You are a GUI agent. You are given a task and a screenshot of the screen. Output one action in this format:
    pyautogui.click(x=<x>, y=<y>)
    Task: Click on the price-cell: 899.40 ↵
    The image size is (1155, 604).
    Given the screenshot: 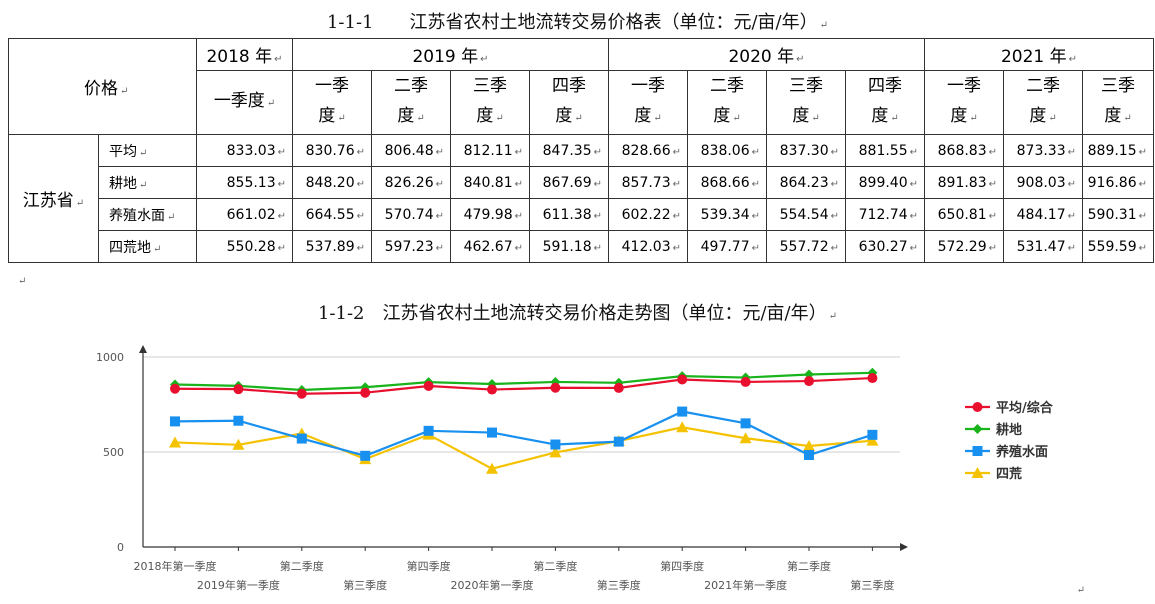 What is the action you would take?
    pyautogui.click(x=885, y=182)
    